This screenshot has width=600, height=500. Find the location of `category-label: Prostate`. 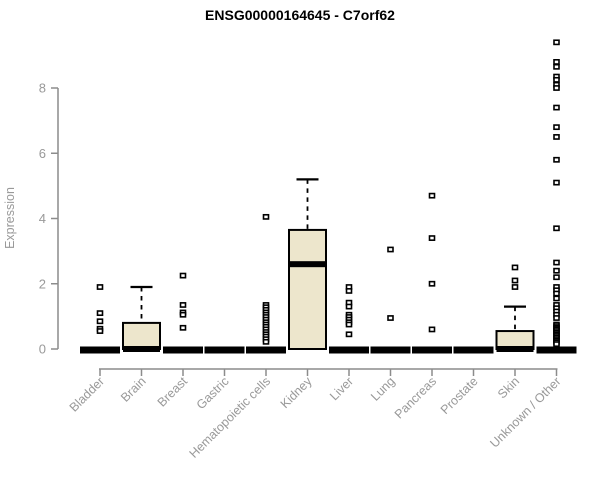

category-label: Prostate is located at coordinates (459, 395).